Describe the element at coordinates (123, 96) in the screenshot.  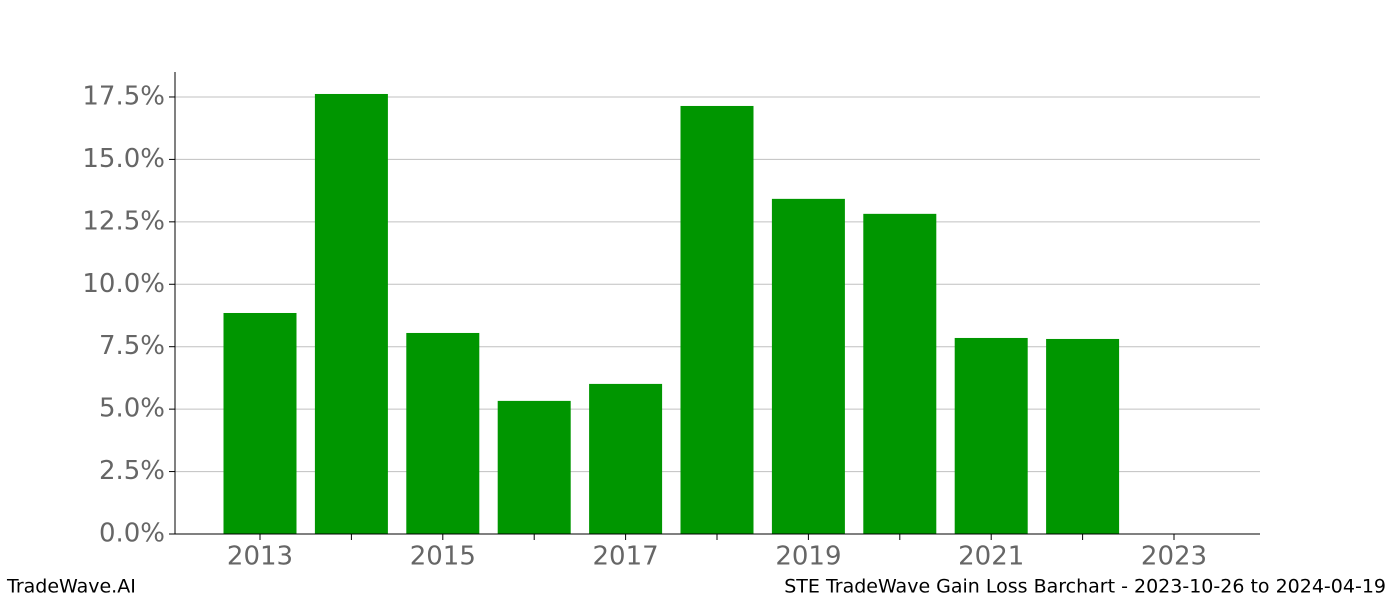
I see `y-tick-label: 17.5%` at that location.